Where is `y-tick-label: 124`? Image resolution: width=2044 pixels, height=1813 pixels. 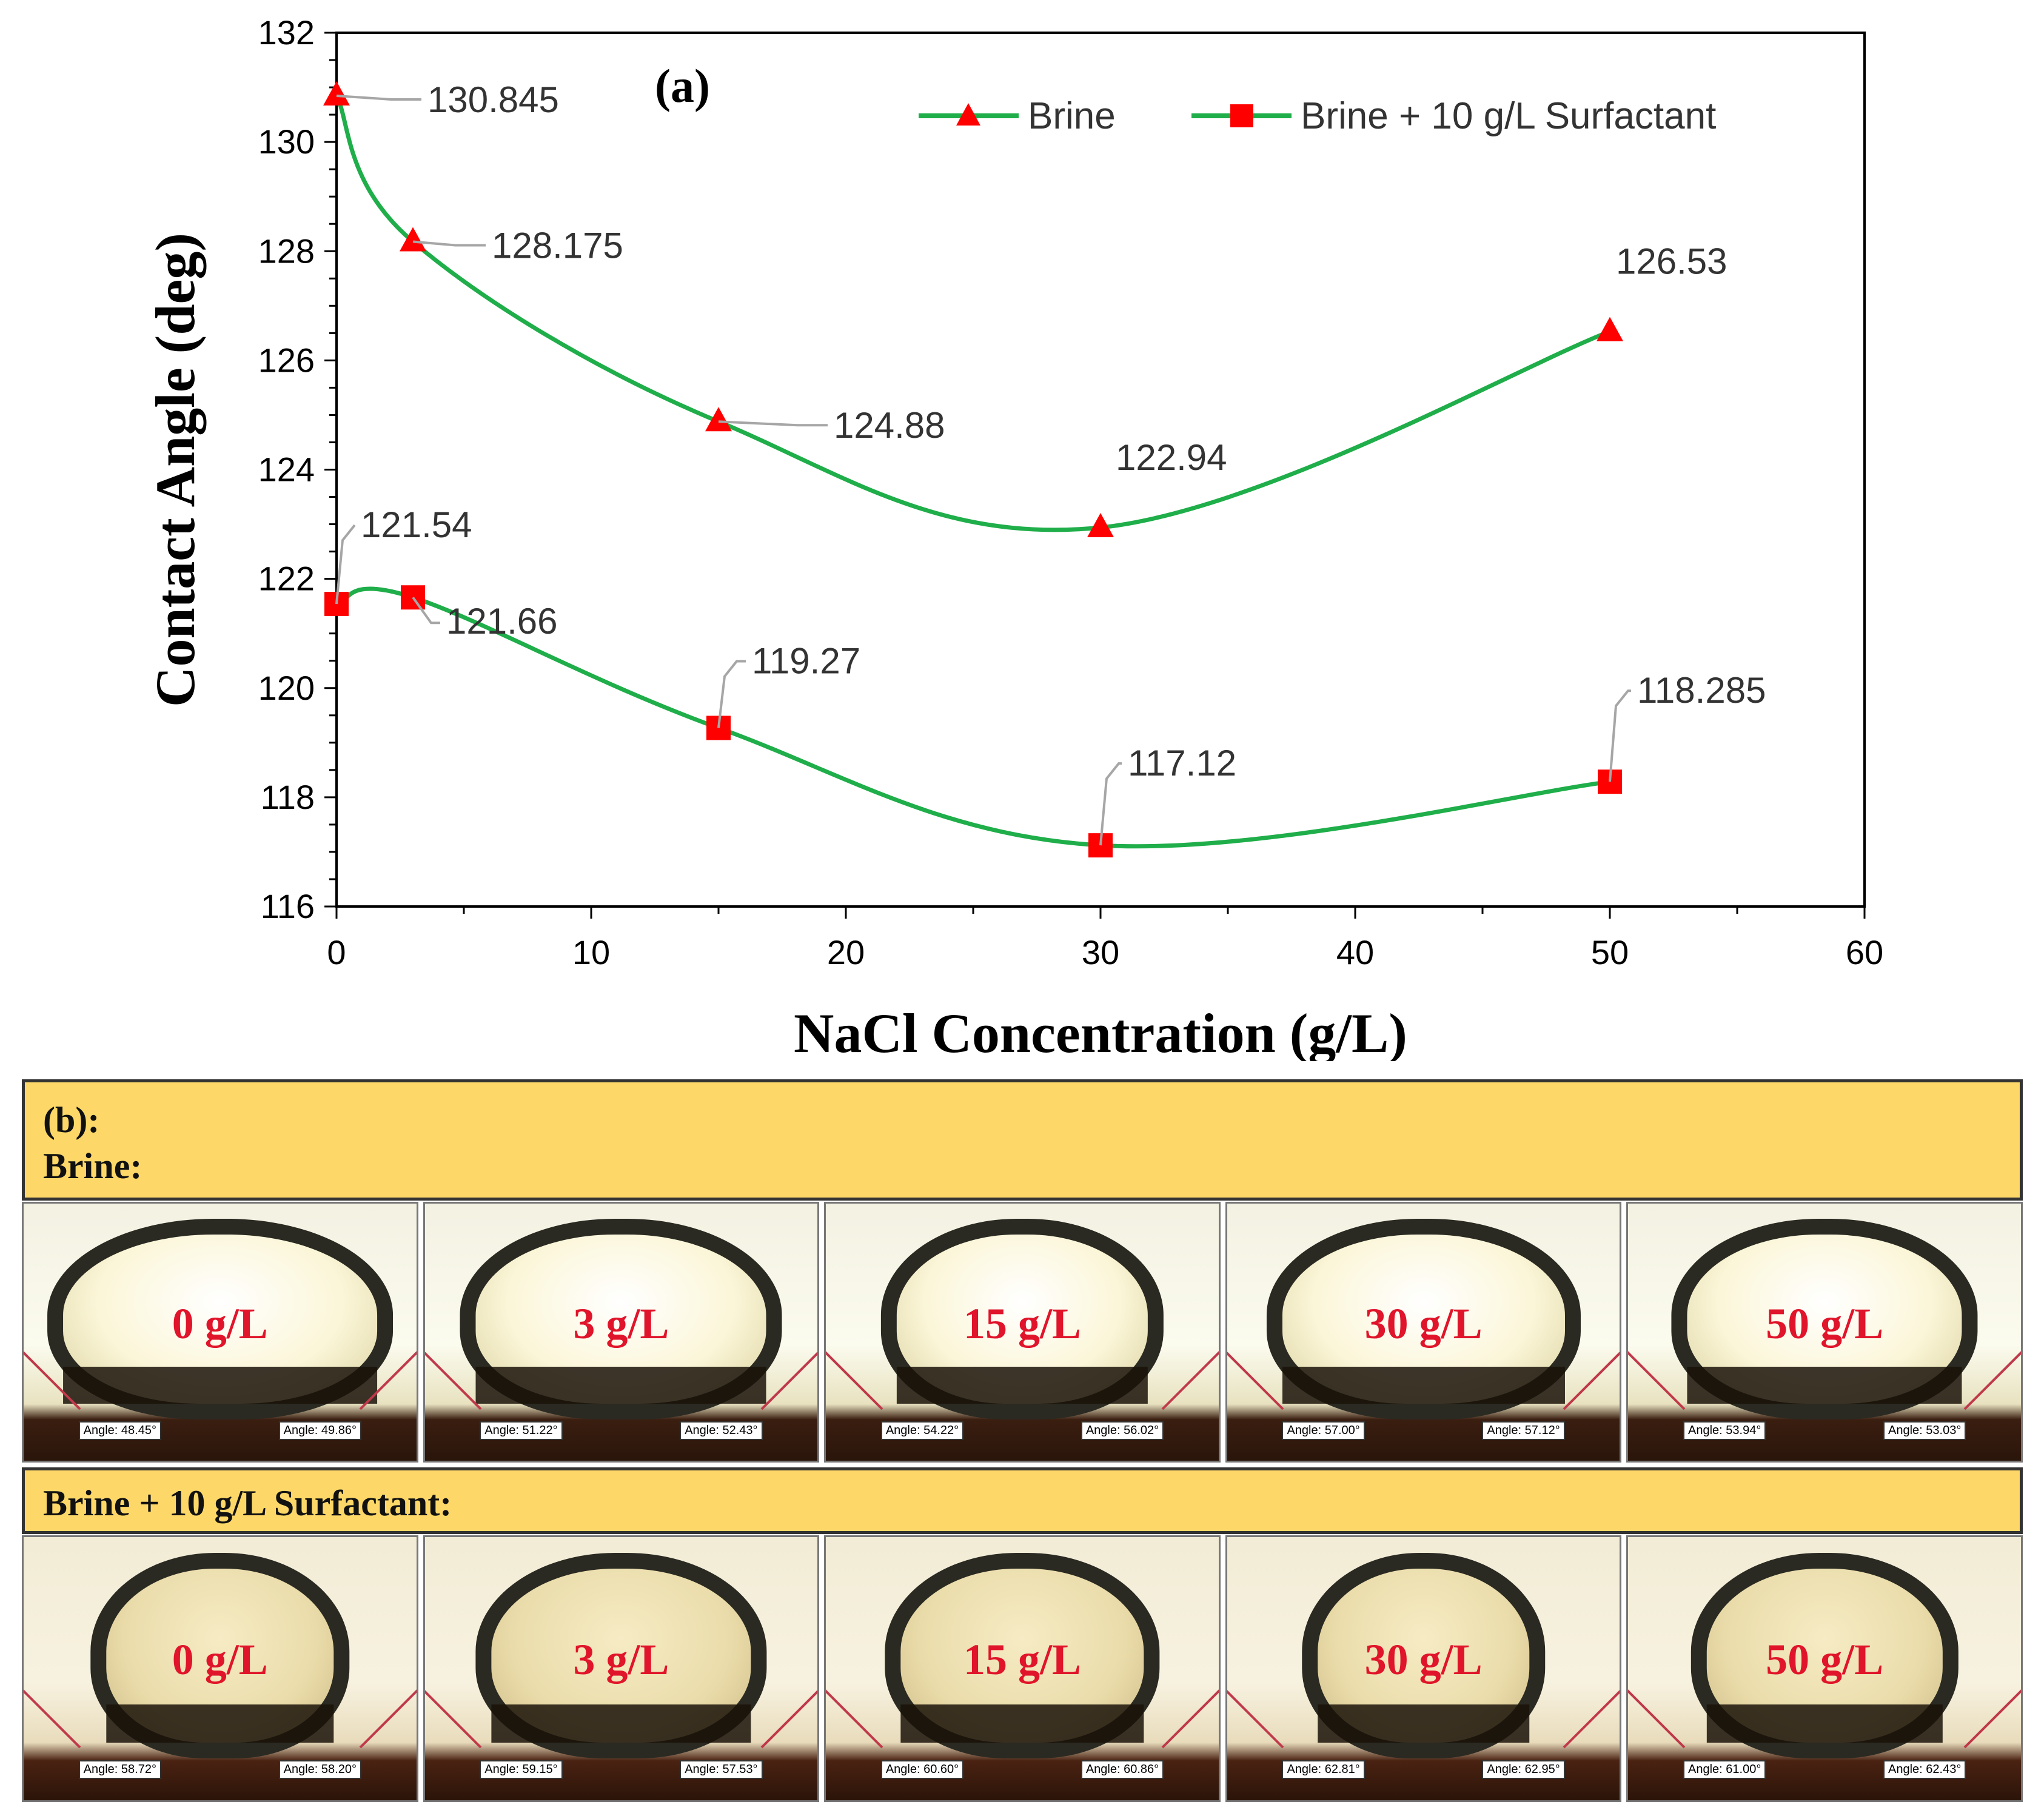
y-tick-label: 124 is located at coordinates (286, 470).